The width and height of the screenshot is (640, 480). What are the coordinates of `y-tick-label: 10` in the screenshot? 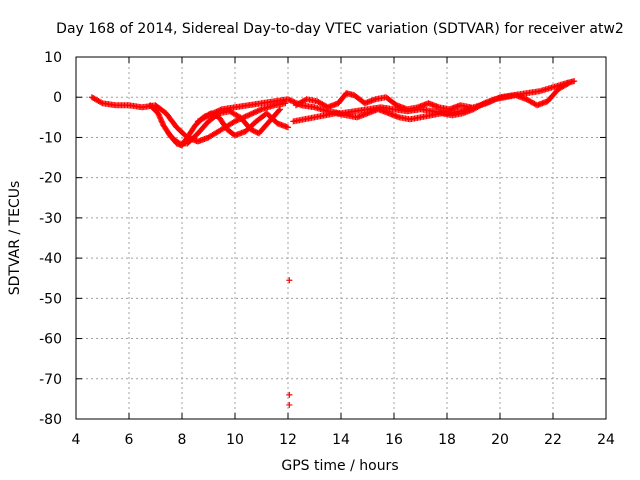 It's located at (53, 58).